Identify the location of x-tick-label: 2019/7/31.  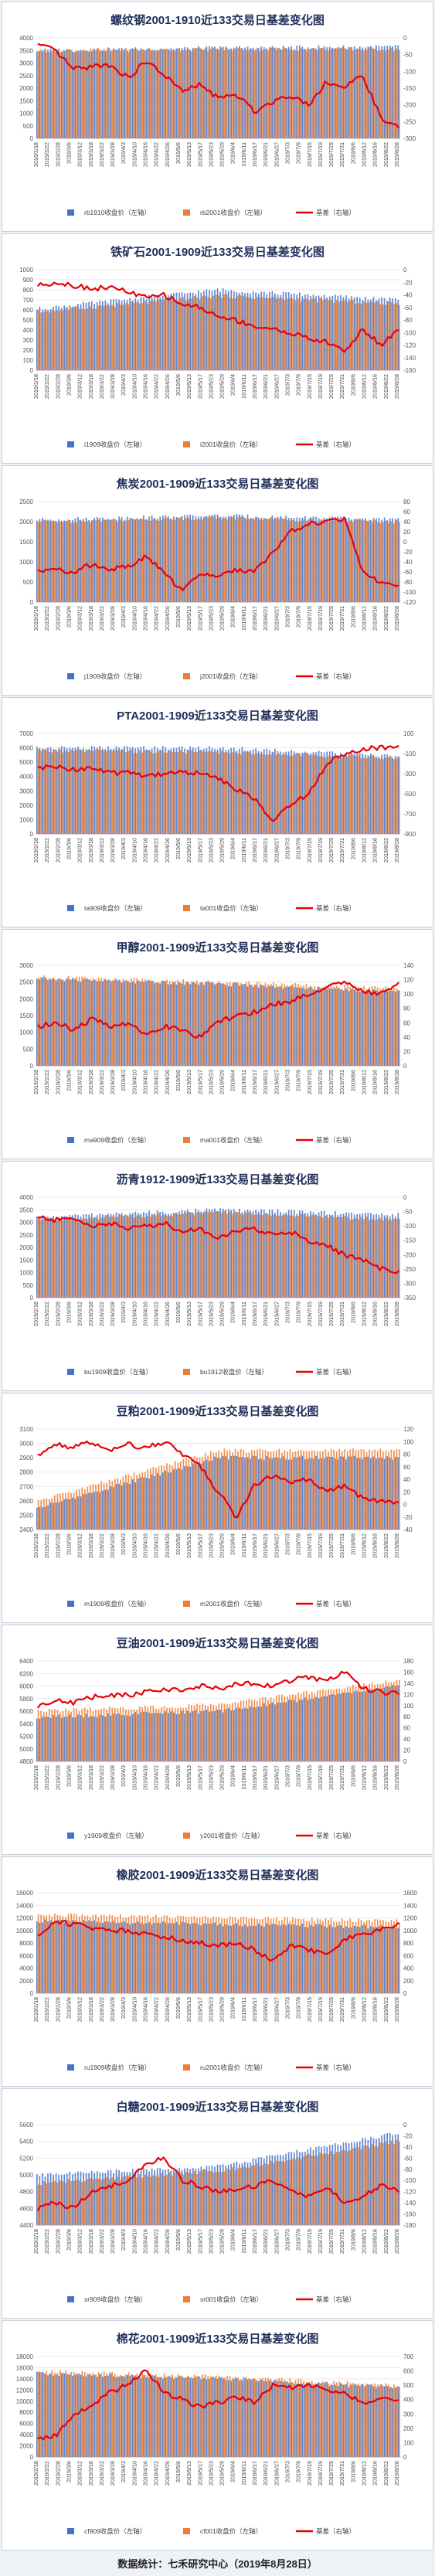
(341, 2241).